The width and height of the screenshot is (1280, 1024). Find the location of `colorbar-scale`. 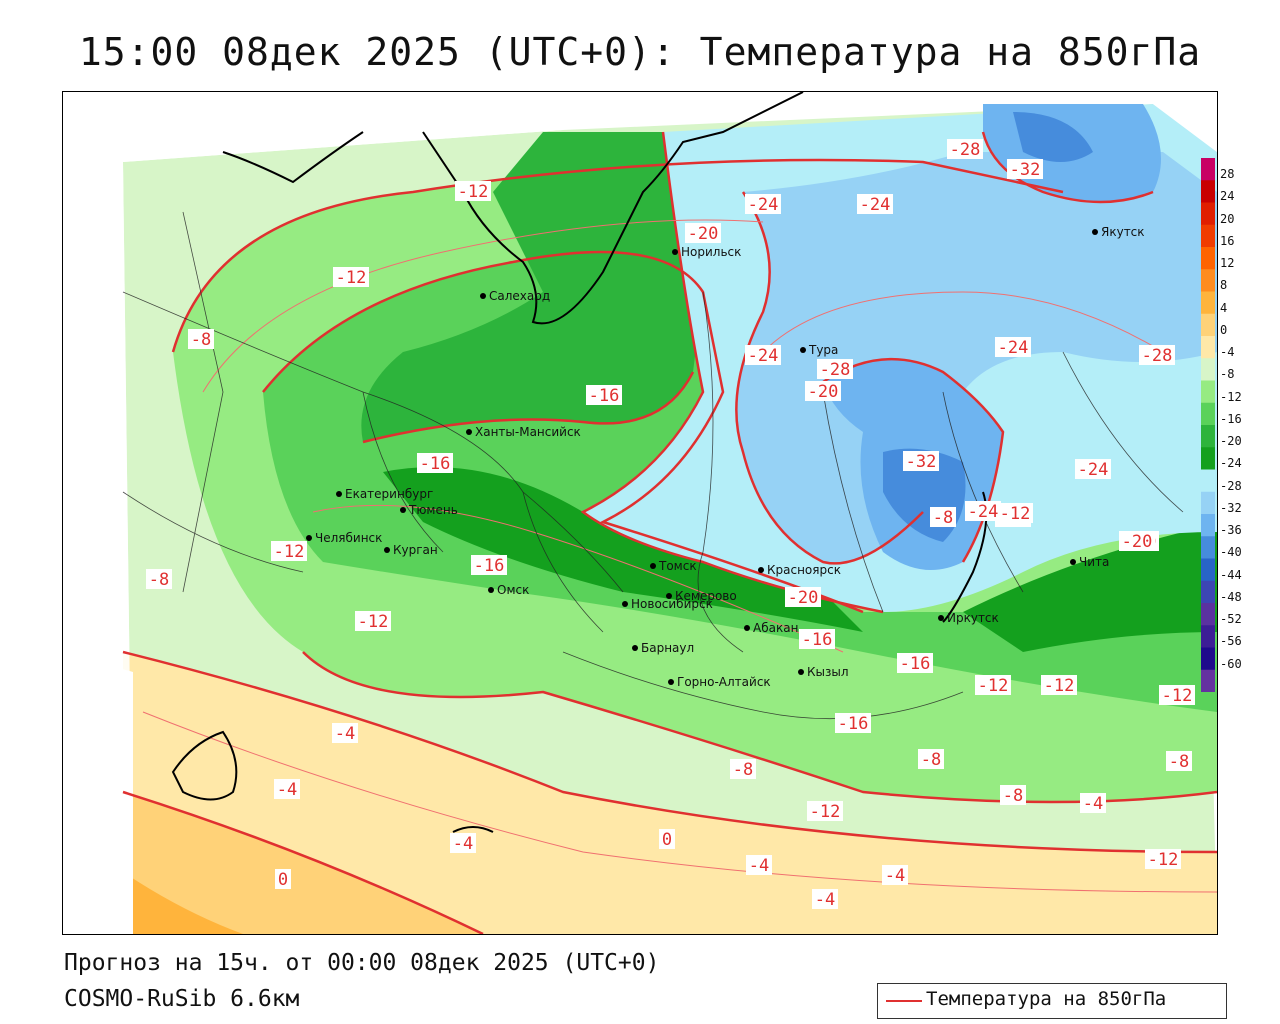

colorbar-scale is located at coordinates (1208, 425).